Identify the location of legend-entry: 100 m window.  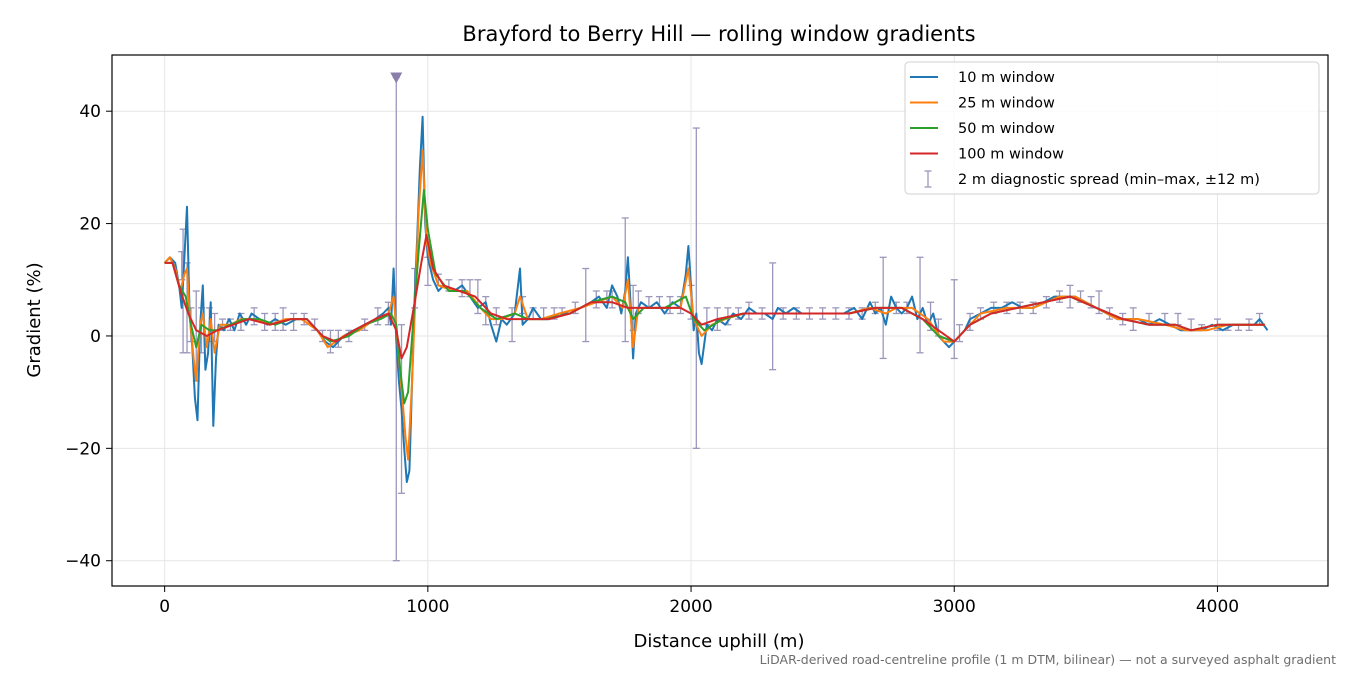
(987, 155).